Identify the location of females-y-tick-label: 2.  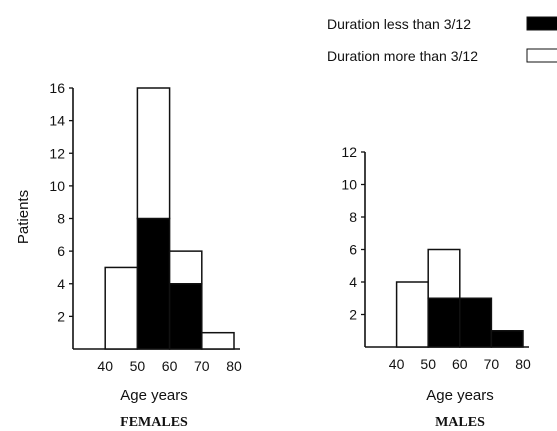
(61, 316).